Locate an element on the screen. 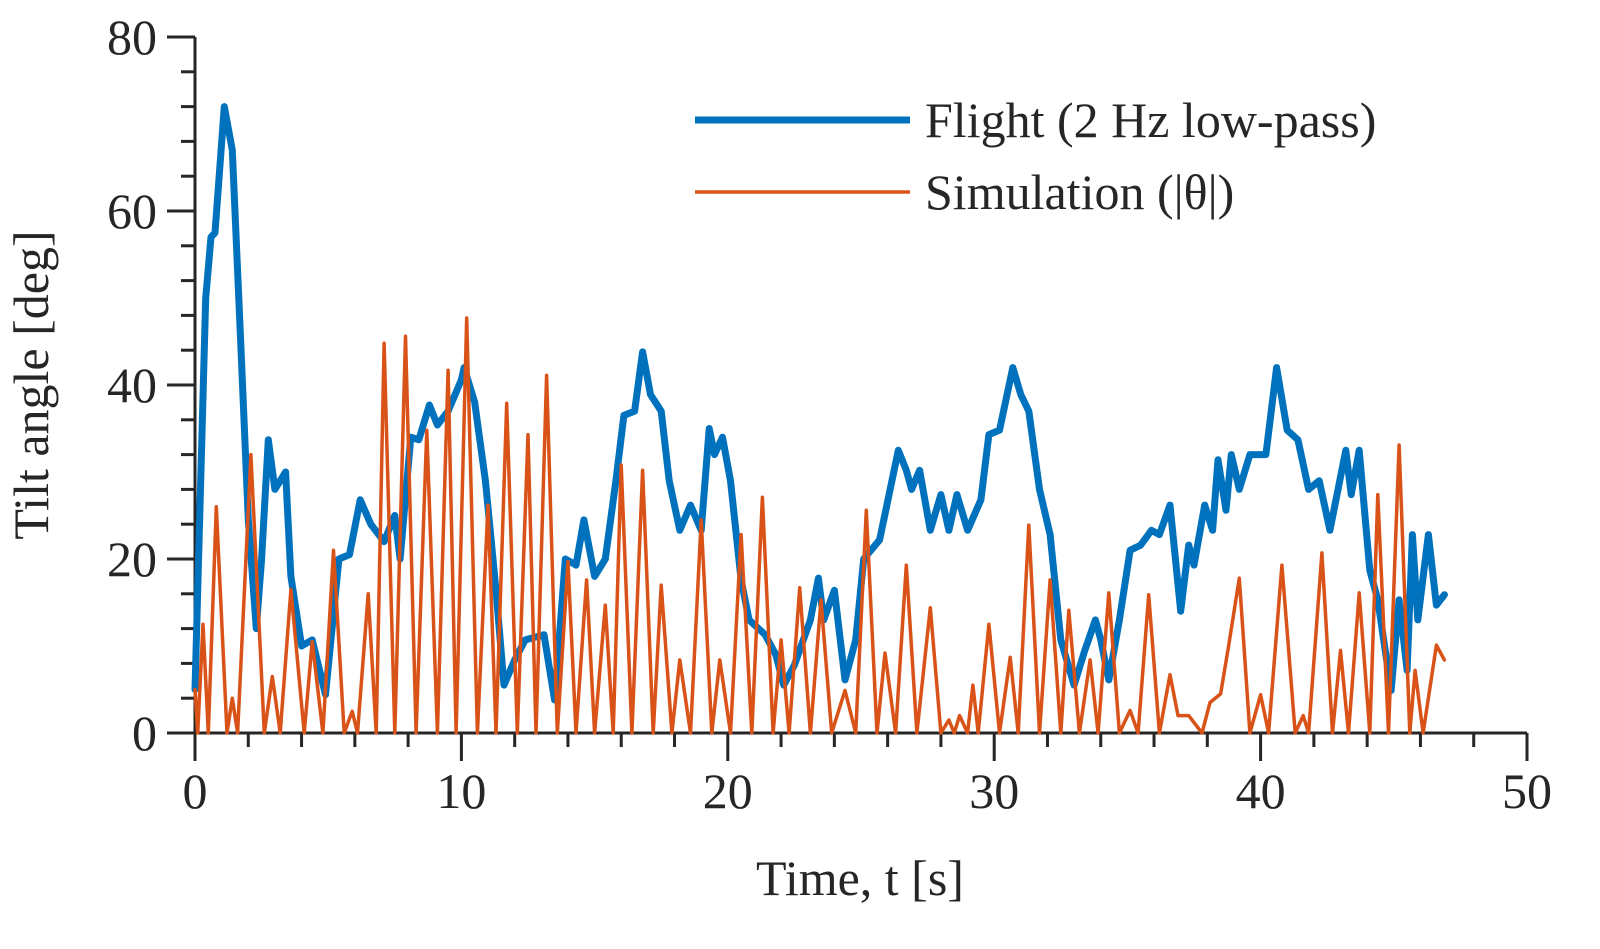 The height and width of the screenshot is (949, 1600). x-tick-label: 10 is located at coordinates (461, 791).